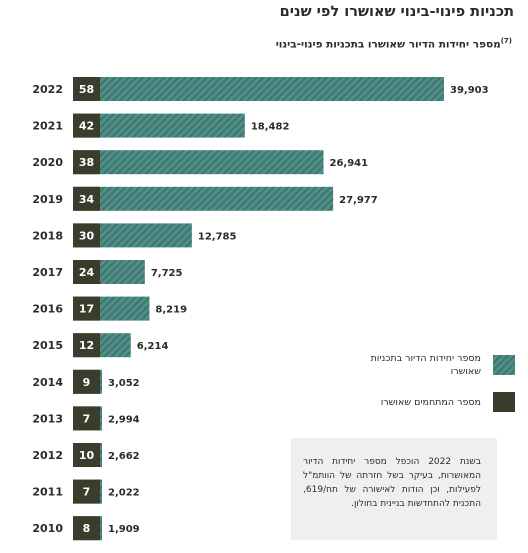 The width and height of the screenshot is (528, 553). I want to click on year-label: 2022, so click(47, 89).